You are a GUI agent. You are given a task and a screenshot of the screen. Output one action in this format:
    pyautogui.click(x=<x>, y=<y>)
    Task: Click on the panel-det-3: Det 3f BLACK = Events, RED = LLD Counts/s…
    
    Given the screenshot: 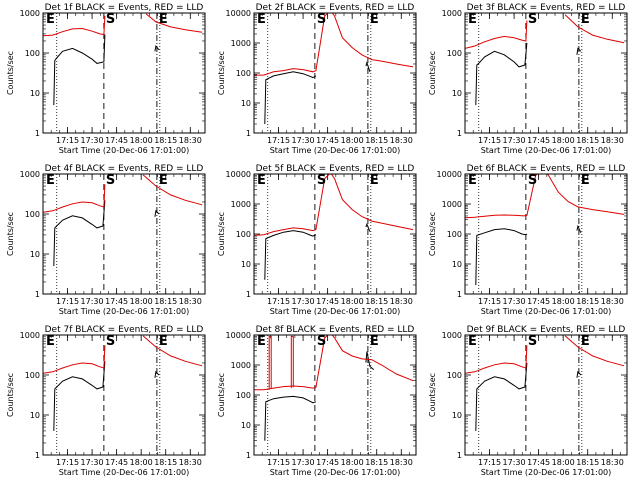 What is the action you would take?
    pyautogui.click(x=528, y=79)
    